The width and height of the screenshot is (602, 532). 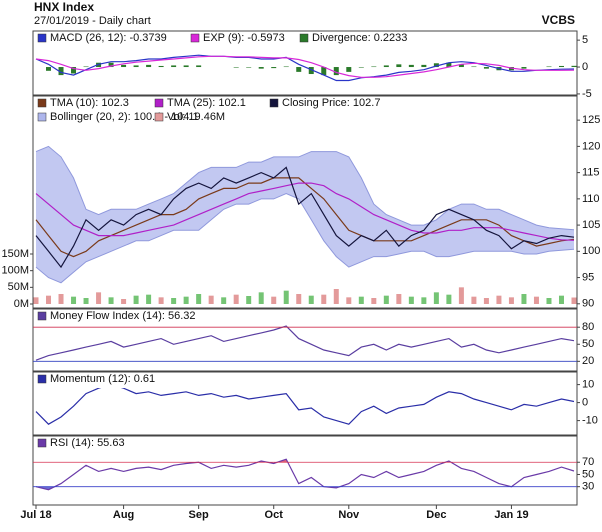 What do you see at coordinates (588, 277) in the screenshot?
I see `y-tick-label: 95` at bounding box center [588, 277].